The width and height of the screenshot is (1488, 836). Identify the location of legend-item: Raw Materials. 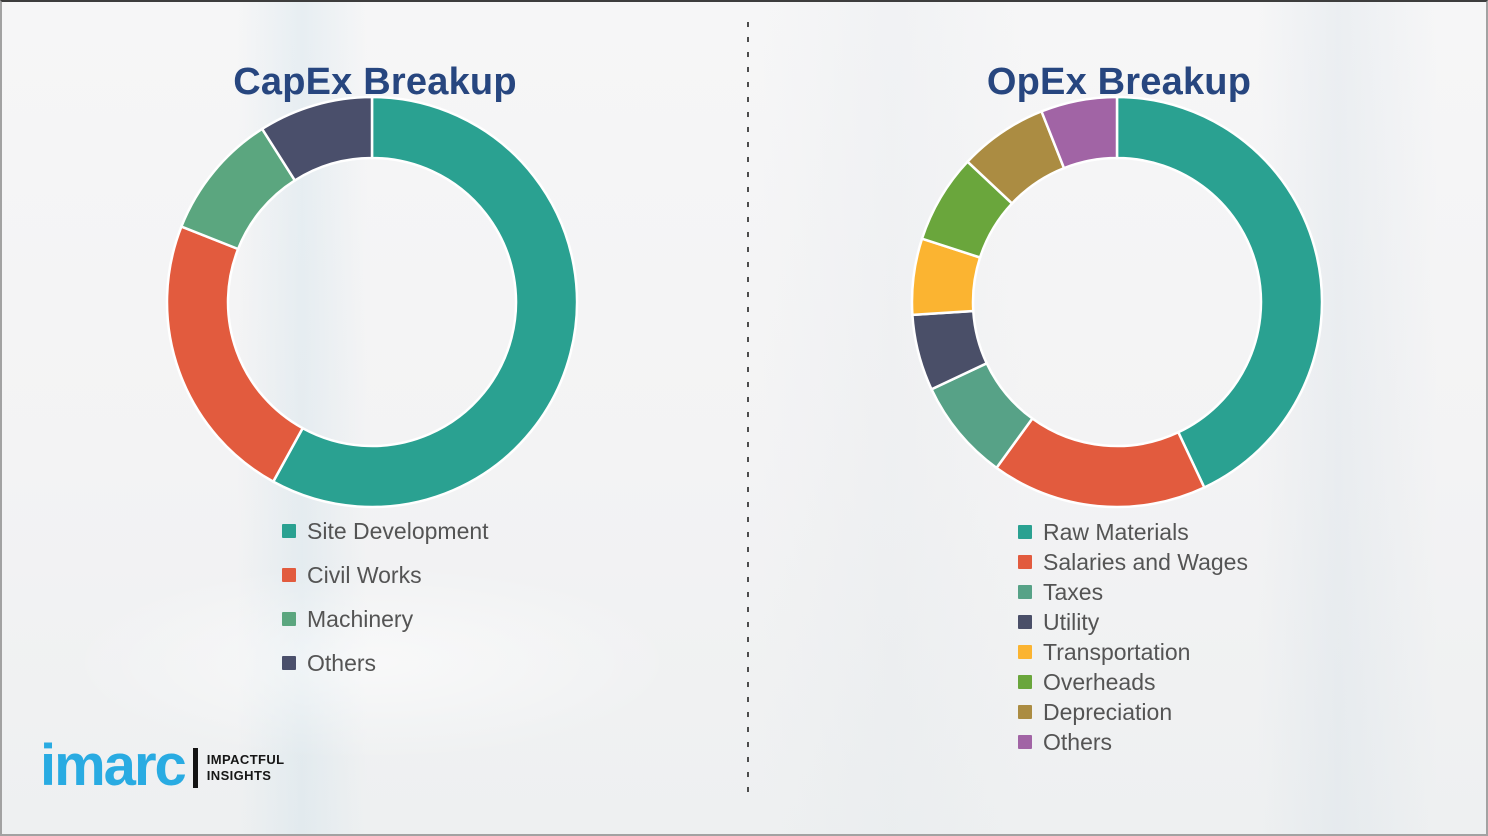
(1133, 532).